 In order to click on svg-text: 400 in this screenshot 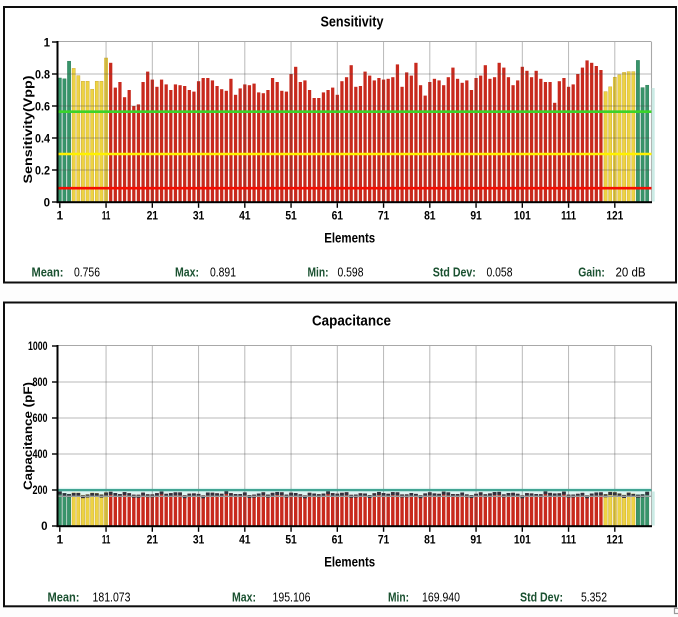, I will do `click(40, 455)`.